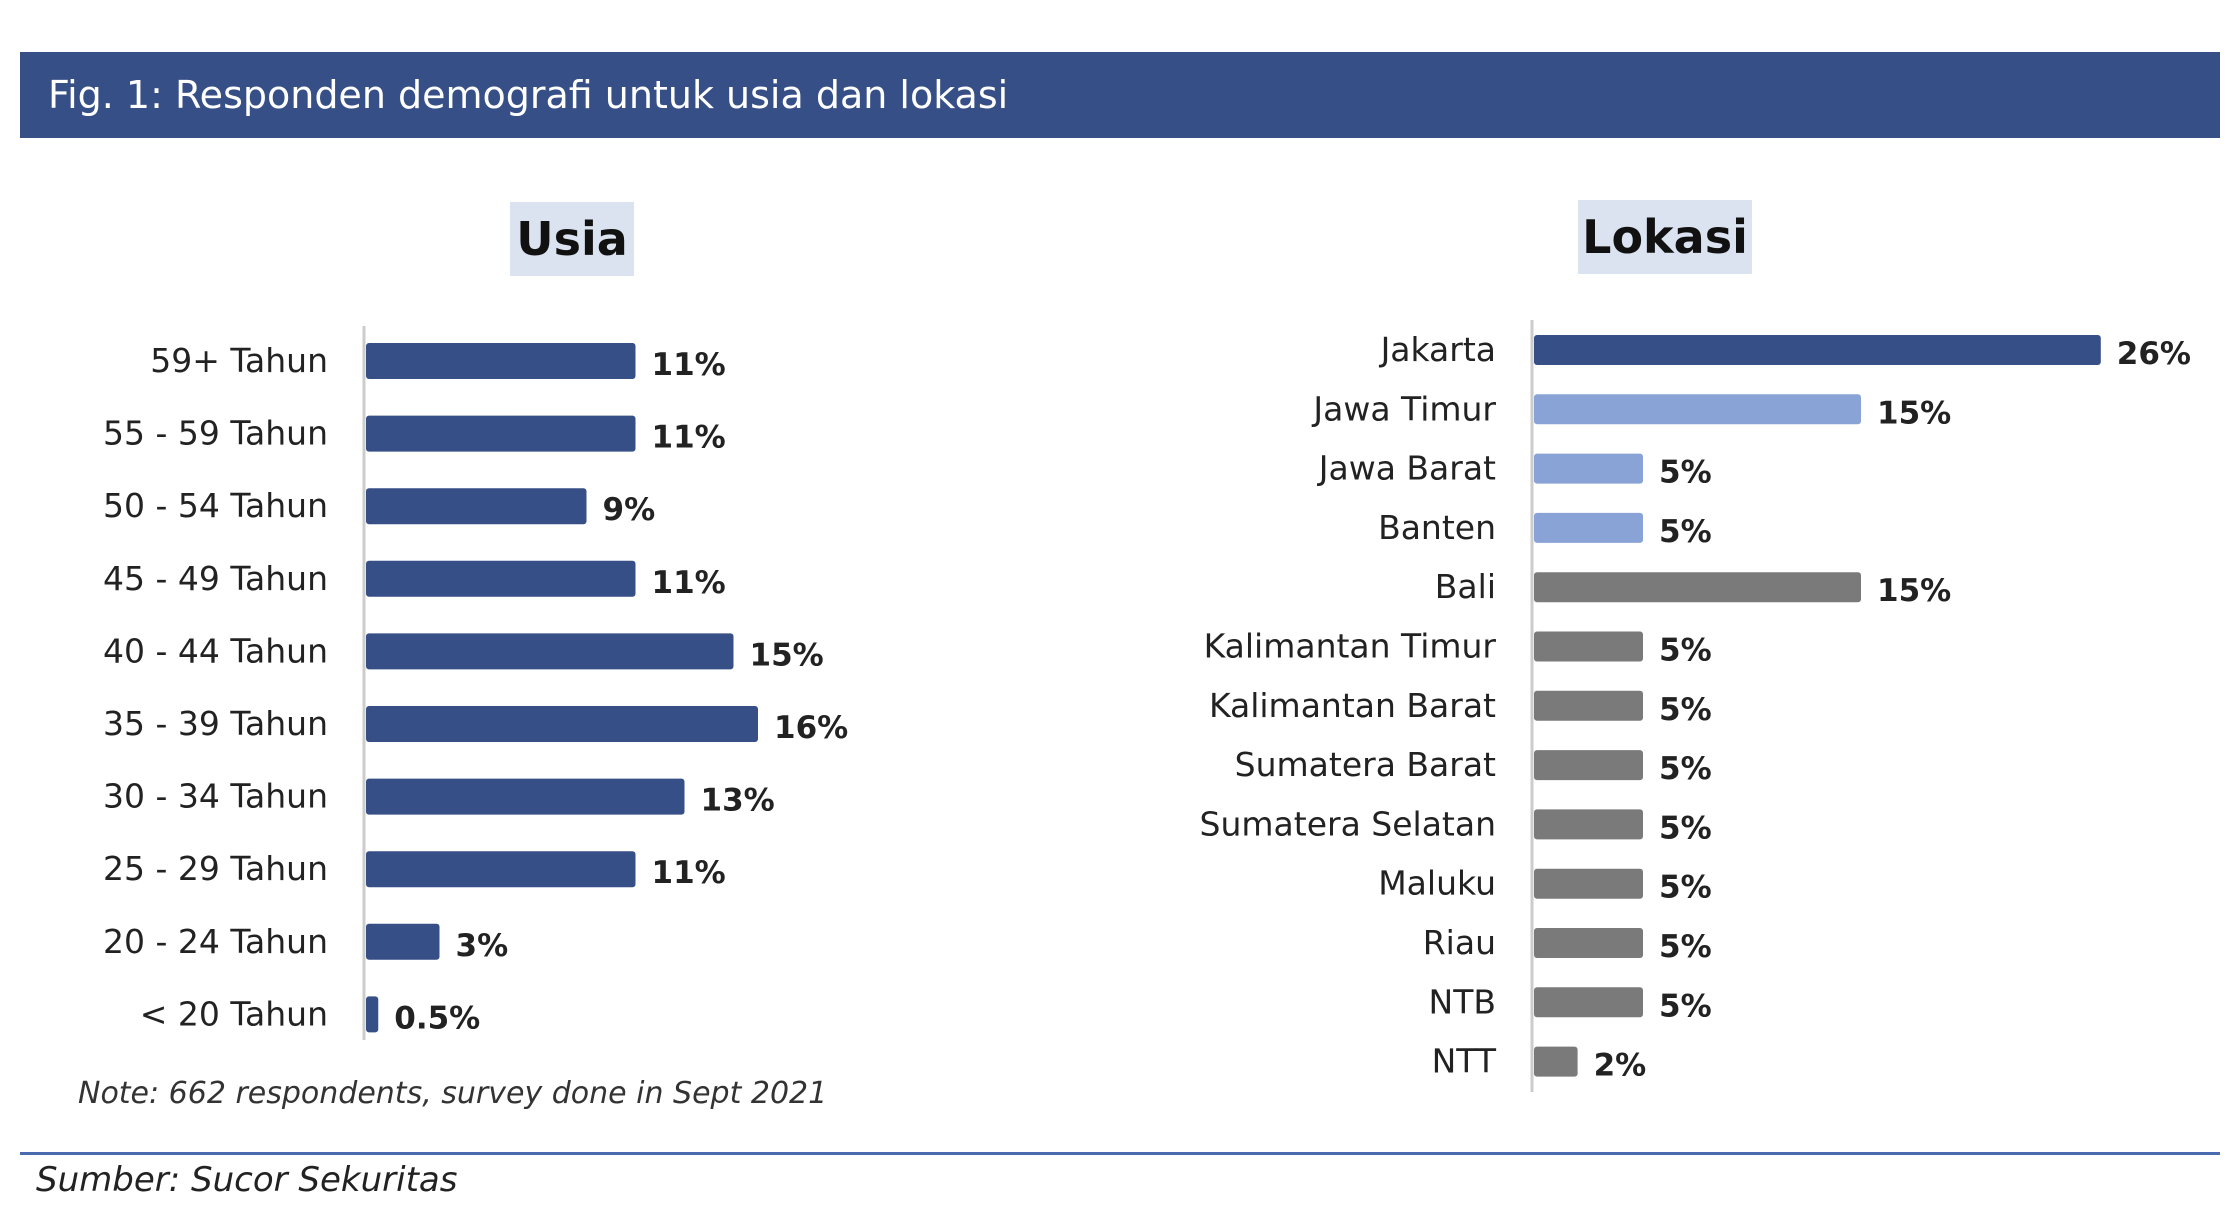  I want to click on usia-value-label-35-39-tahun: 16%, so click(811, 728).